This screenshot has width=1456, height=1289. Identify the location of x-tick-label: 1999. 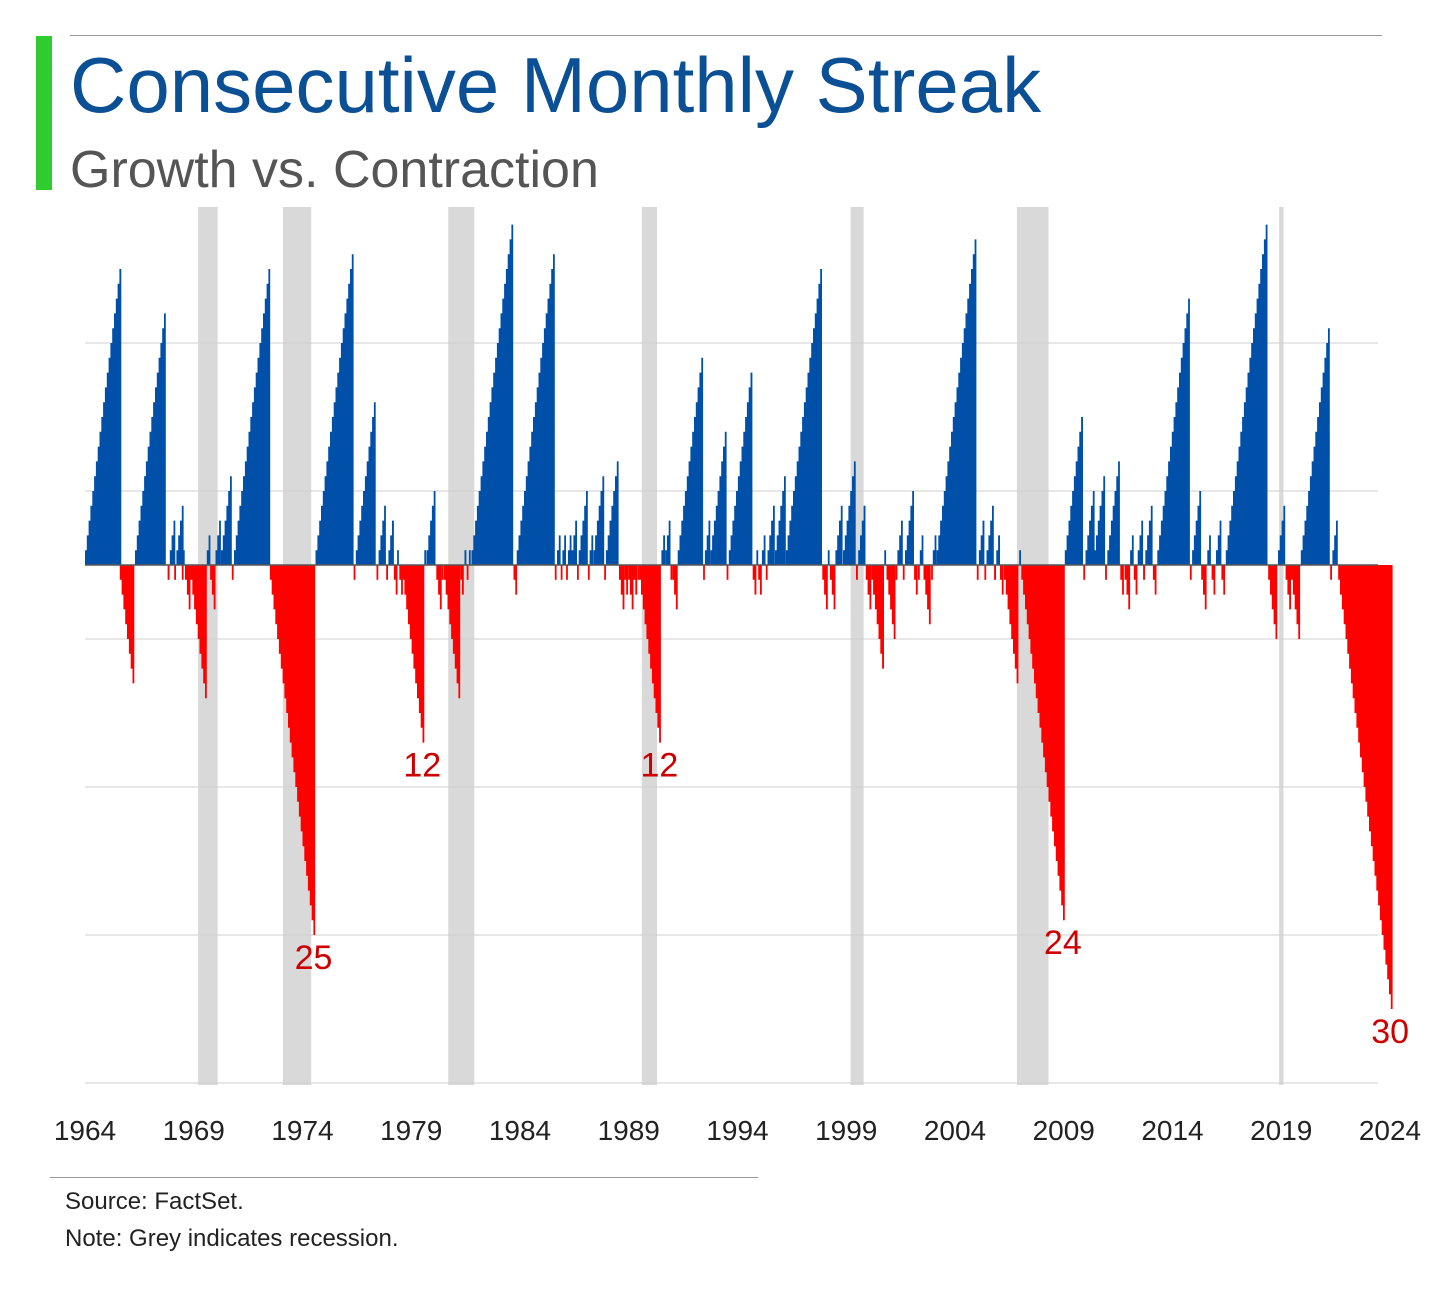
(846, 1130).